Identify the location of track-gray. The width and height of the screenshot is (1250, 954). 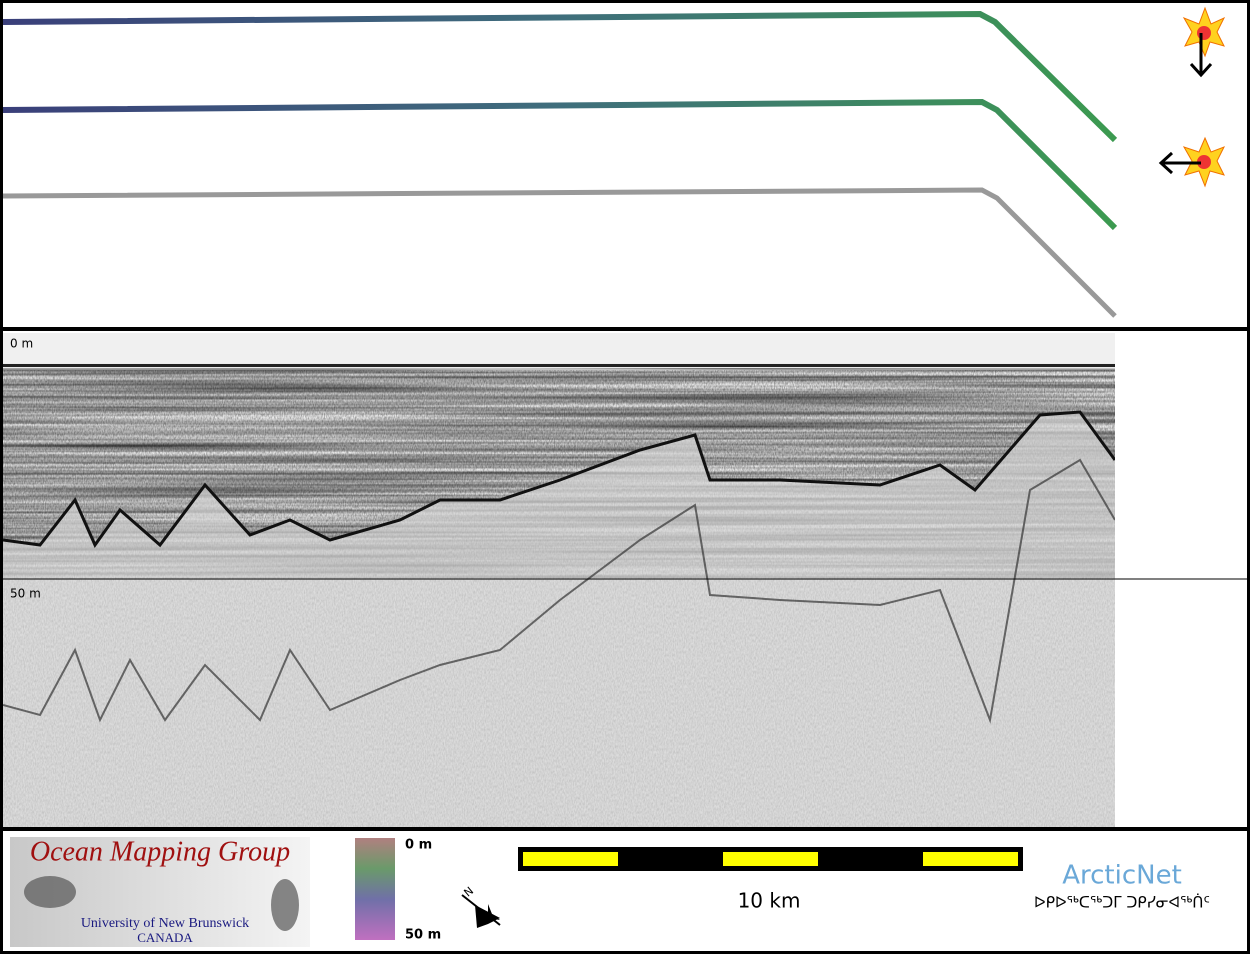
(559, 252).